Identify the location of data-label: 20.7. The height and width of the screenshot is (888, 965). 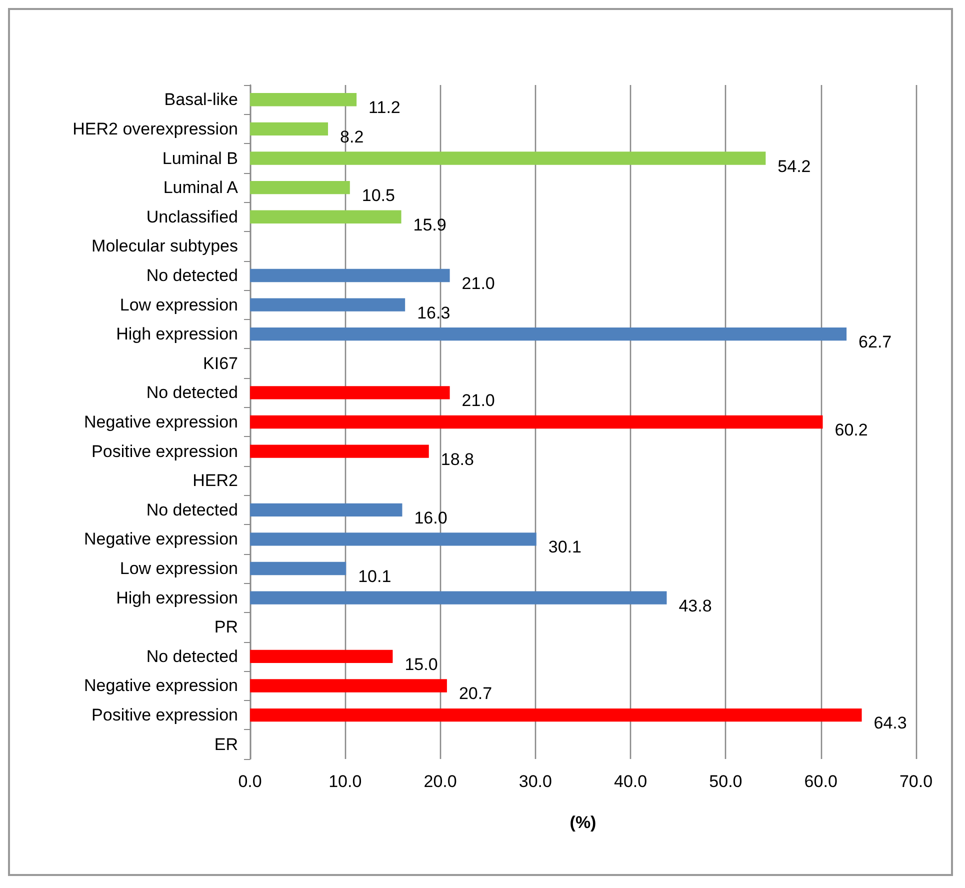
(475, 694).